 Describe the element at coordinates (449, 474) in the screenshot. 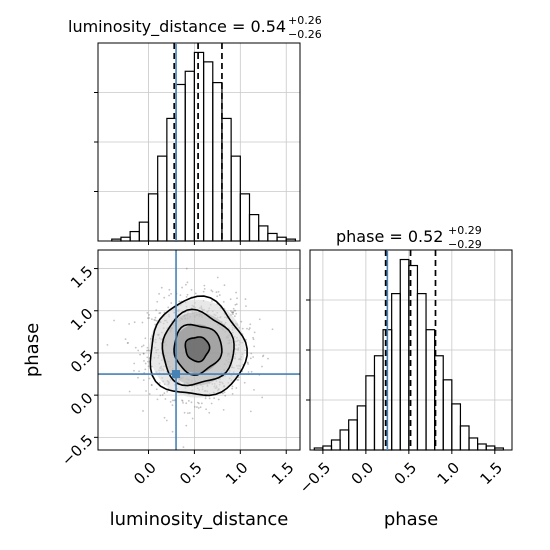

I see `phase-hist-xtick-label-3: 1.0` at that location.